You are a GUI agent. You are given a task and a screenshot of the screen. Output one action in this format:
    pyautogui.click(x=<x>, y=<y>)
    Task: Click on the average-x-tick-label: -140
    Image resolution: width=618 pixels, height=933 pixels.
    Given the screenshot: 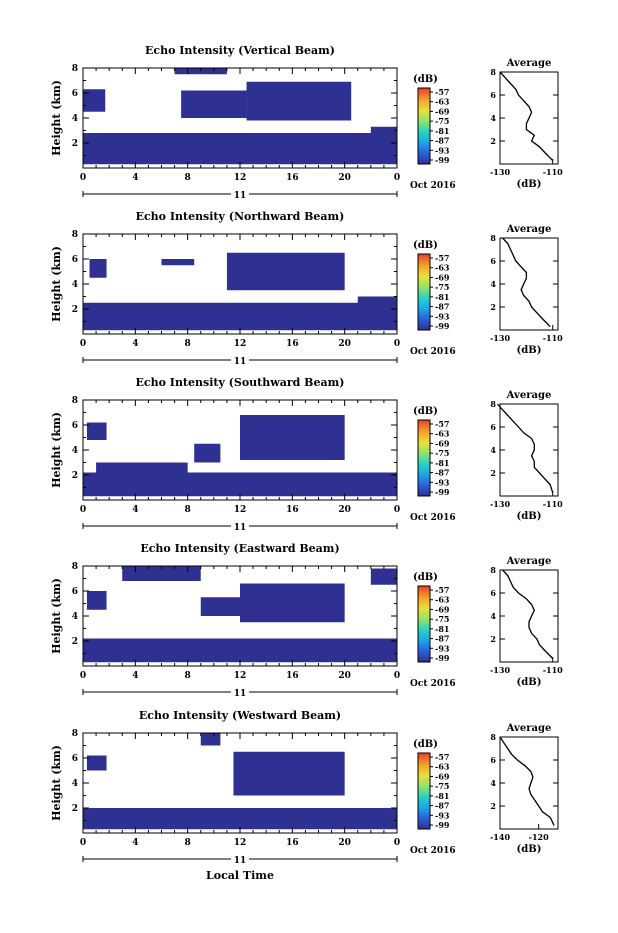 What is the action you would take?
    pyautogui.click(x=500, y=837)
    